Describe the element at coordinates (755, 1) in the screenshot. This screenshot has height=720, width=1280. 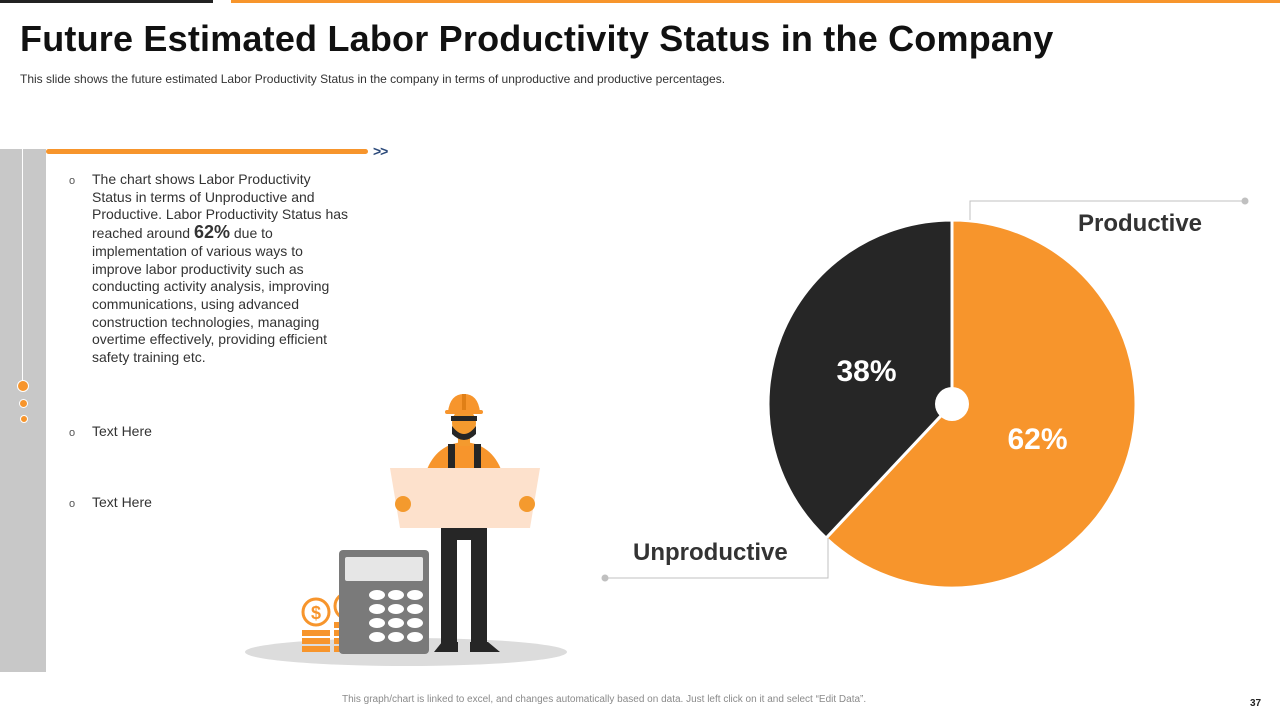
I see `top-accent-bar-orange` at that location.